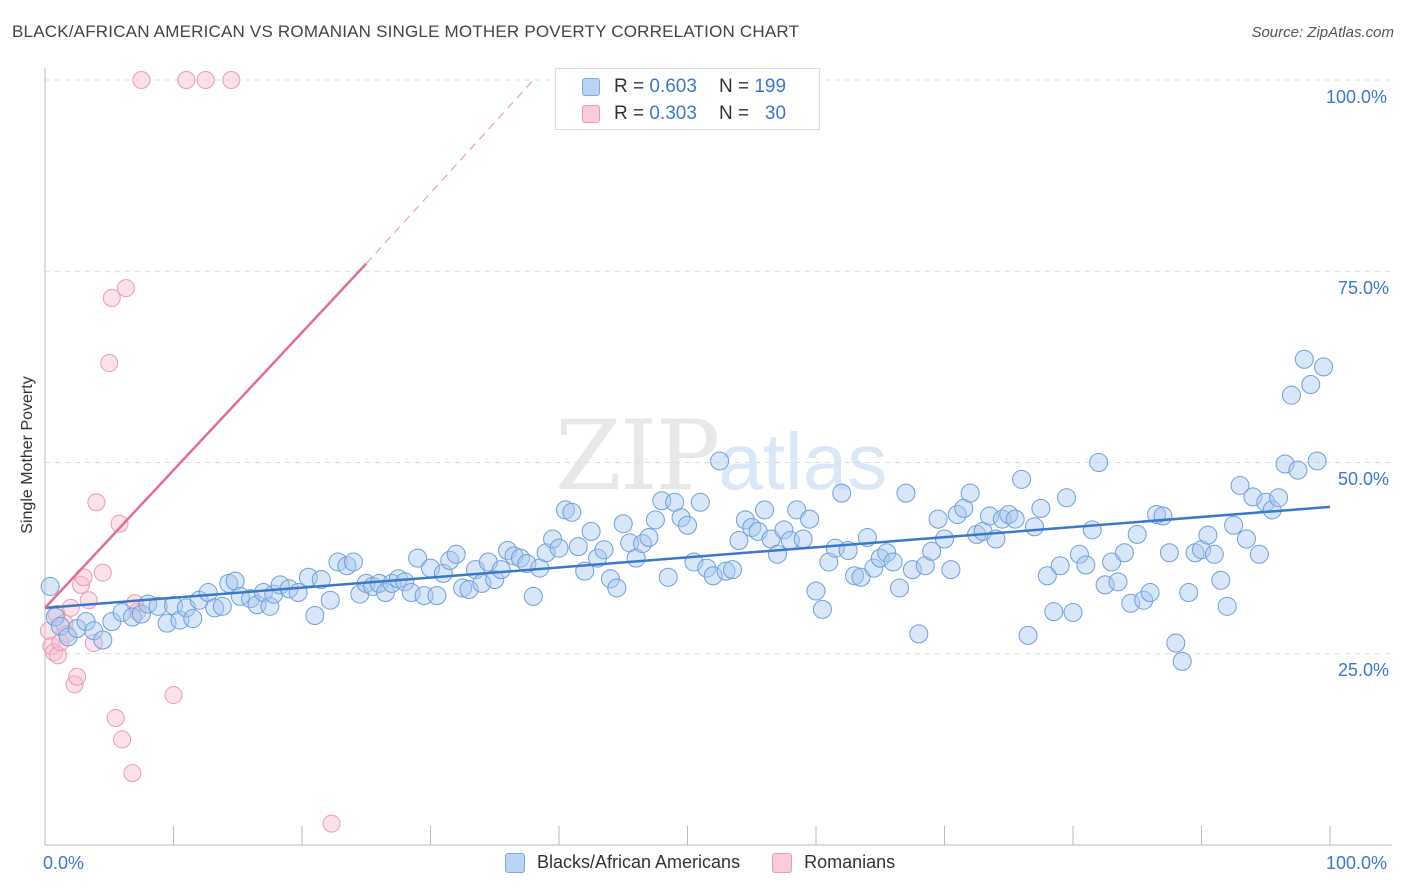 This screenshot has height=892, width=1406. What do you see at coordinates (637, 456) in the screenshot?
I see `watermark-zip: ZIP` at bounding box center [637, 456].